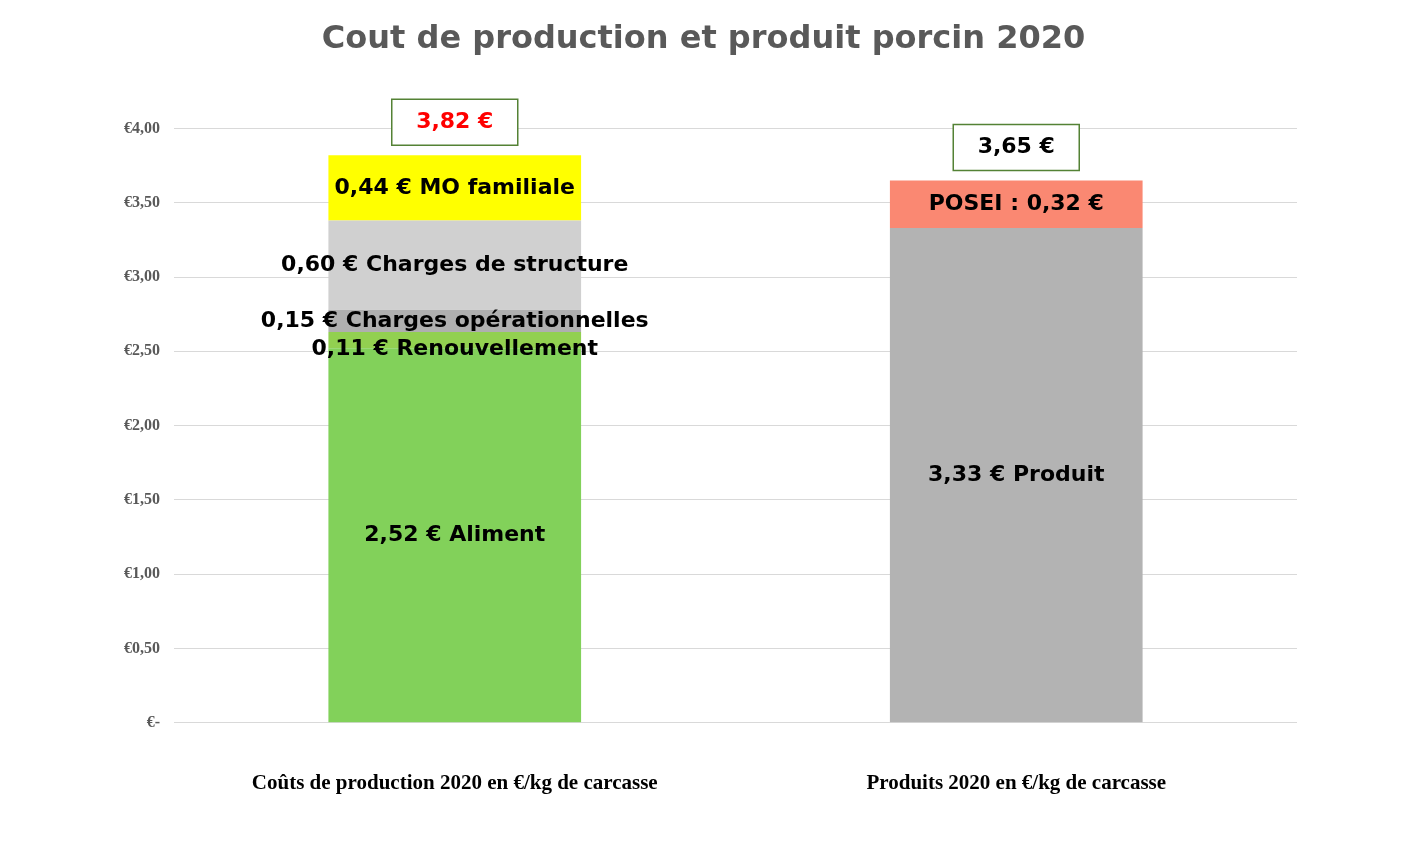  What do you see at coordinates (142, 573) in the screenshot?
I see `y-tick-label: €1,00` at bounding box center [142, 573].